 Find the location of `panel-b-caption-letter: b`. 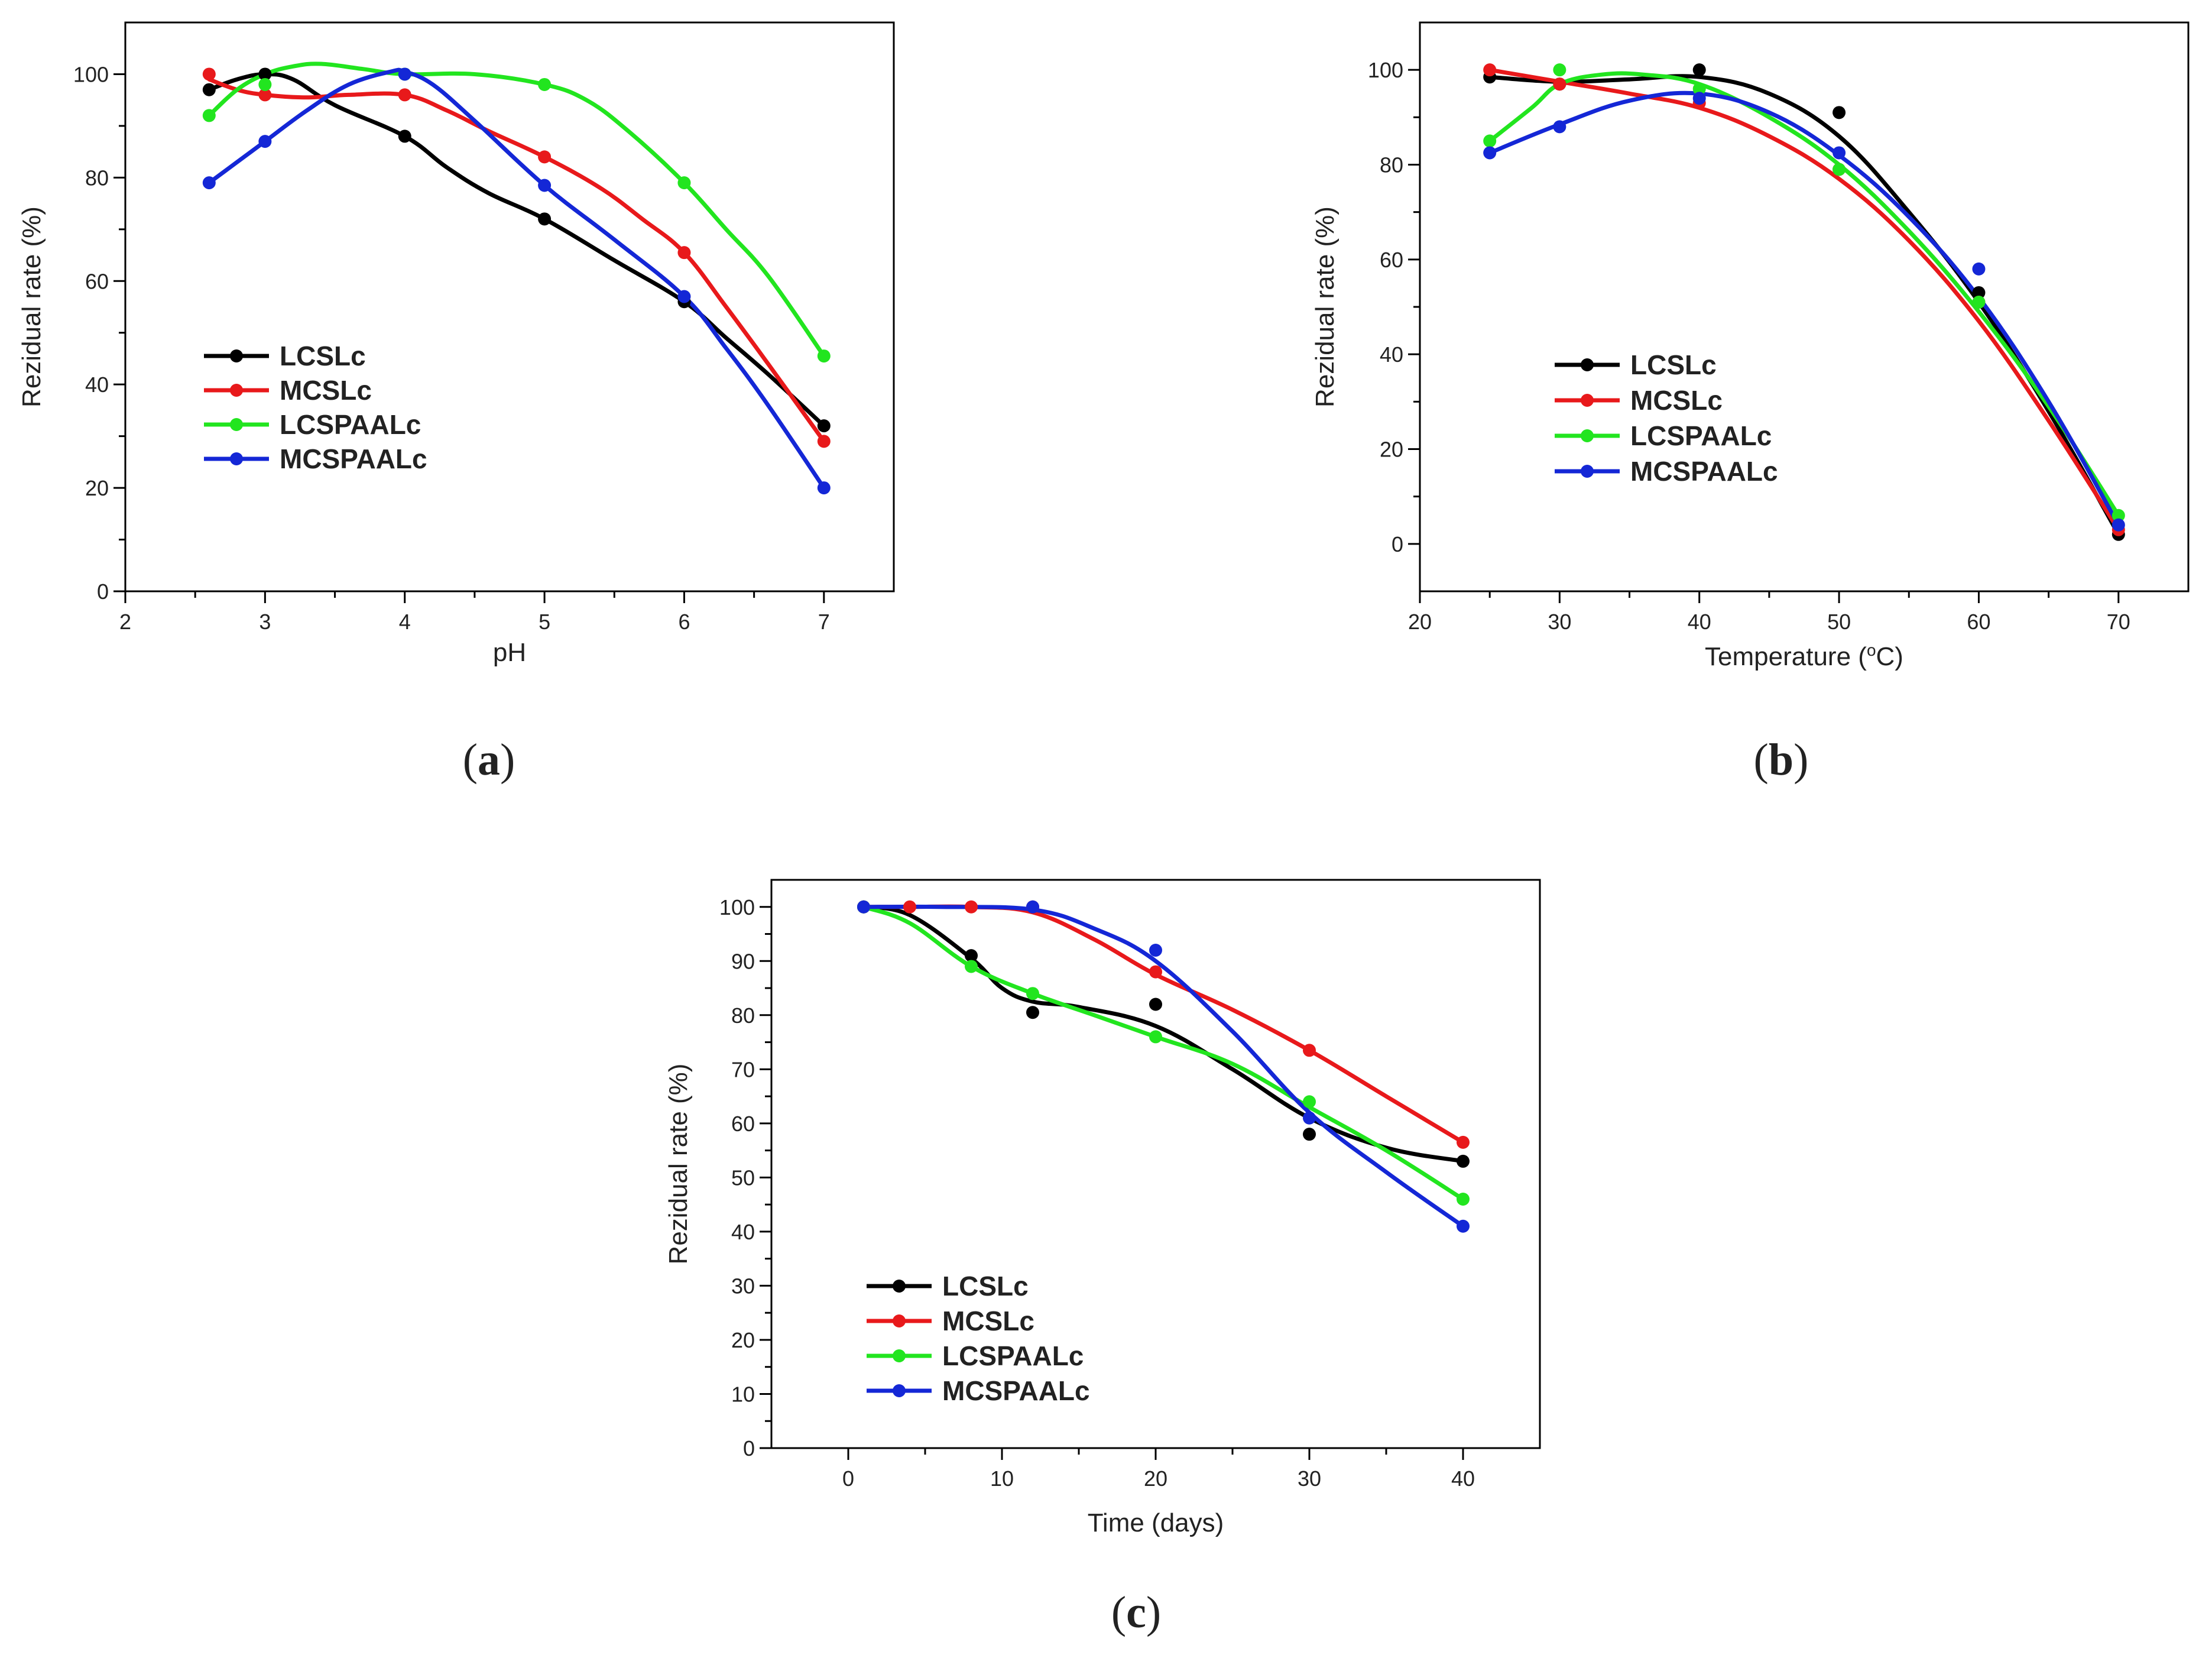

panel-b-caption-letter: b is located at coordinates (1781, 760).